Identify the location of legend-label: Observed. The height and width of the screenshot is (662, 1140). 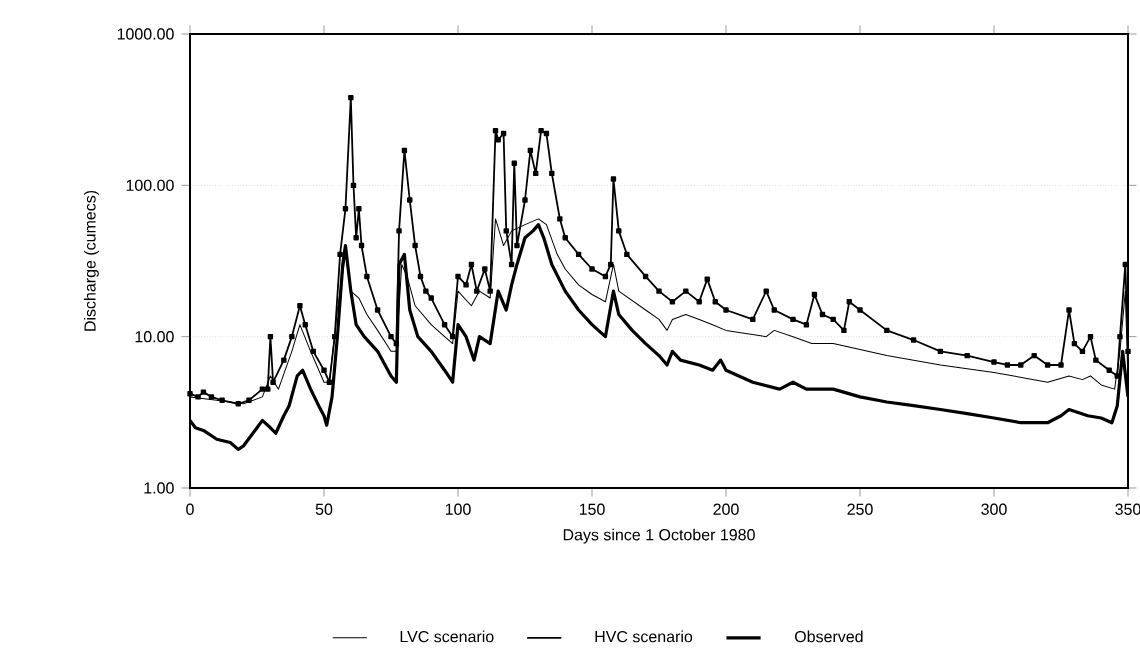
(828, 636).